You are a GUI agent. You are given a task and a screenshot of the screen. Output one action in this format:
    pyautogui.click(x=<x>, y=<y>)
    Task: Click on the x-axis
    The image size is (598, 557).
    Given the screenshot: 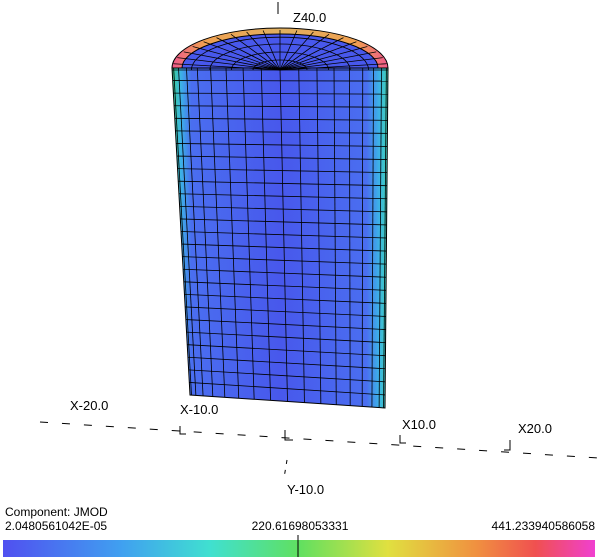 What is the action you would take?
    pyautogui.click(x=318, y=440)
    